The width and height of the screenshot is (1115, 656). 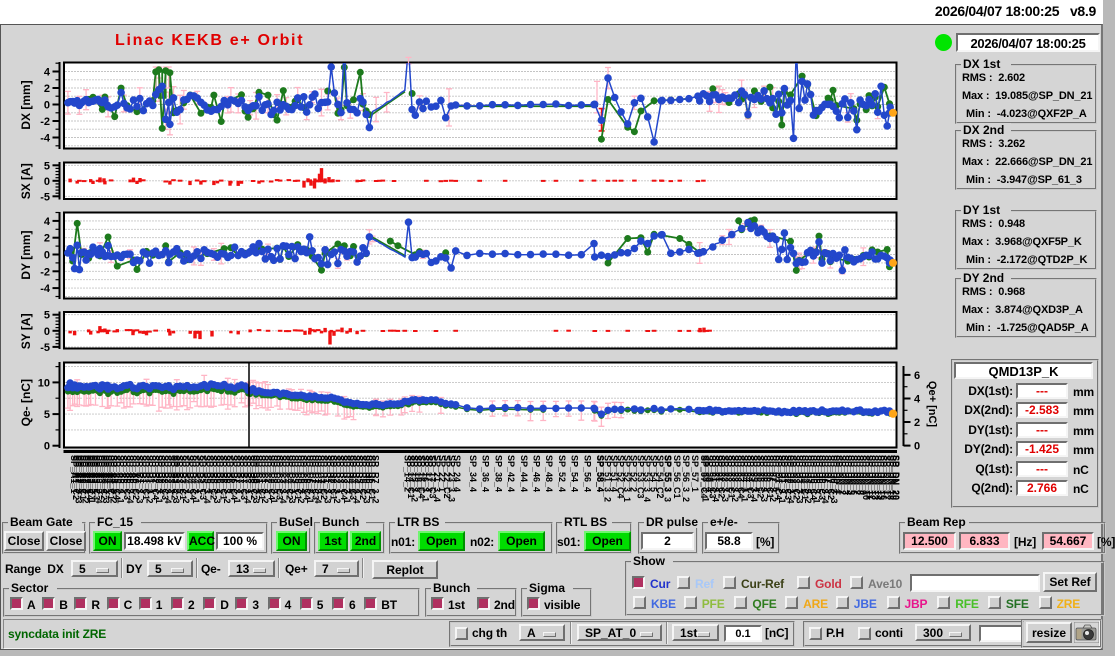 I want to click on svg-text: SP_B5_3_4, so click(x=207, y=479).